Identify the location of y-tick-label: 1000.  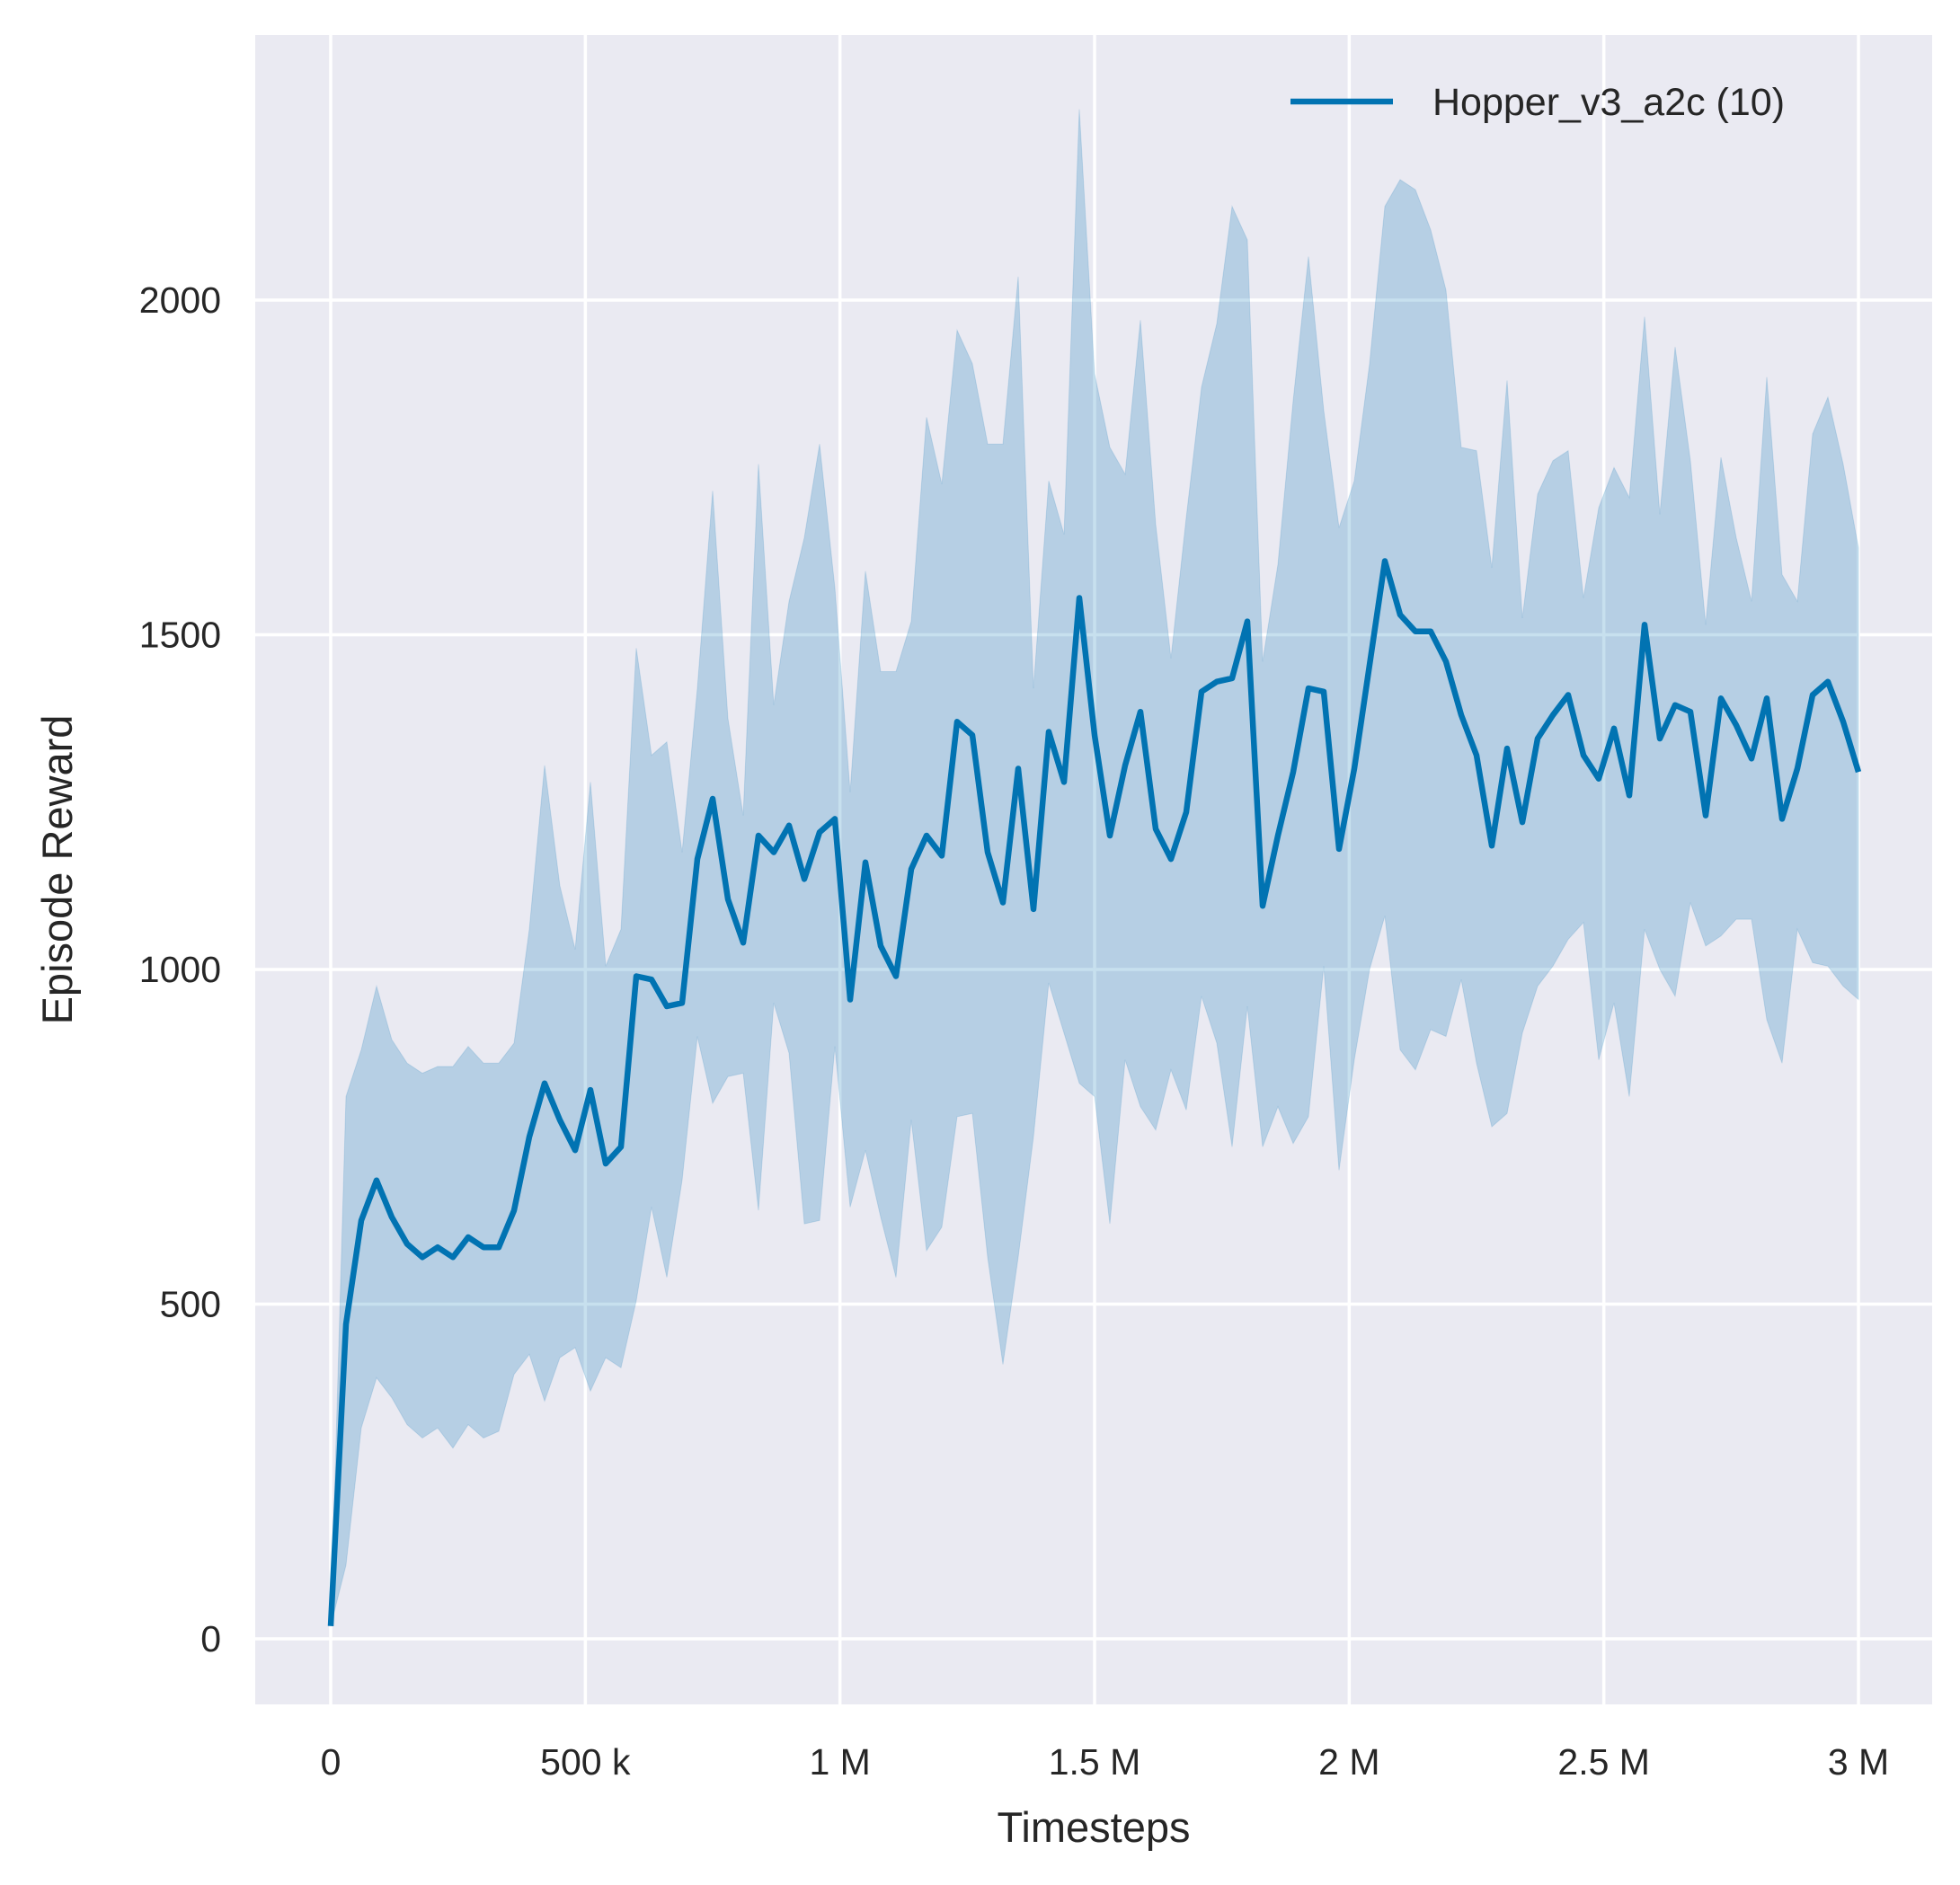
(180, 969).